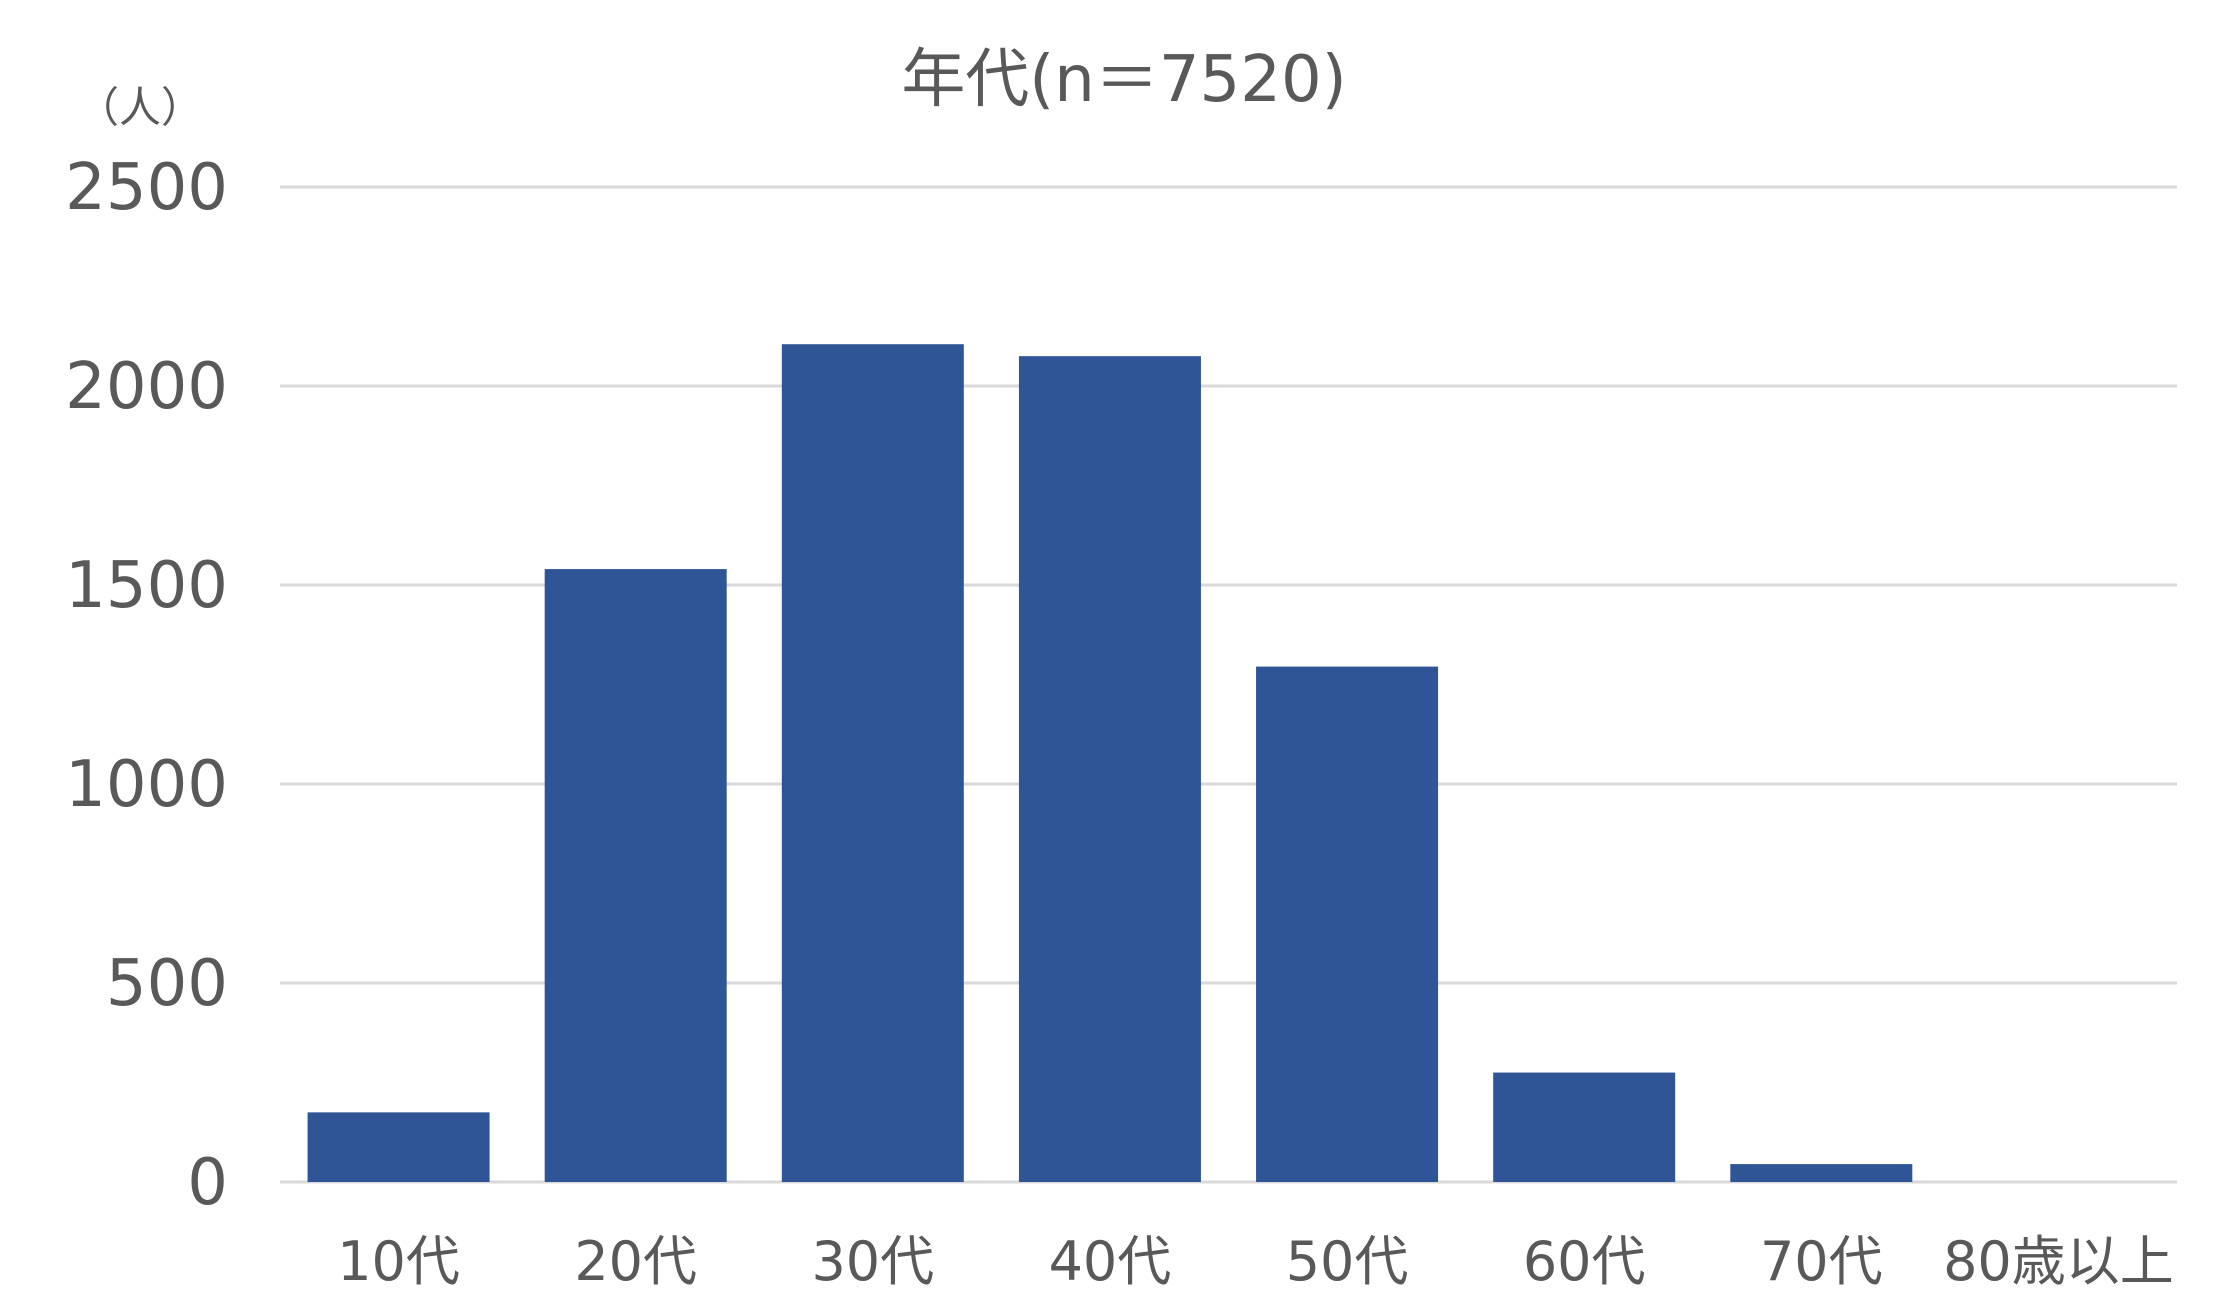 The height and width of the screenshot is (1298, 2224). What do you see at coordinates (1821, 1173) in the screenshot?
I see `bar-70代` at bounding box center [1821, 1173].